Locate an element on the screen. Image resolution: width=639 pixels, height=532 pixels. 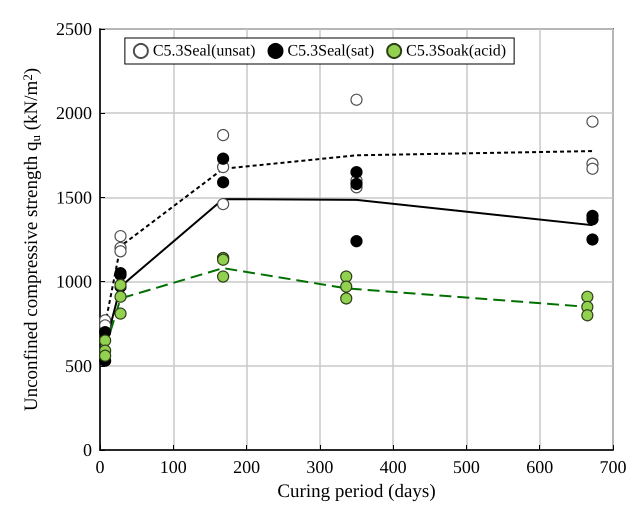
y-tick-label: 1000 is located at coordinates (74, 282).